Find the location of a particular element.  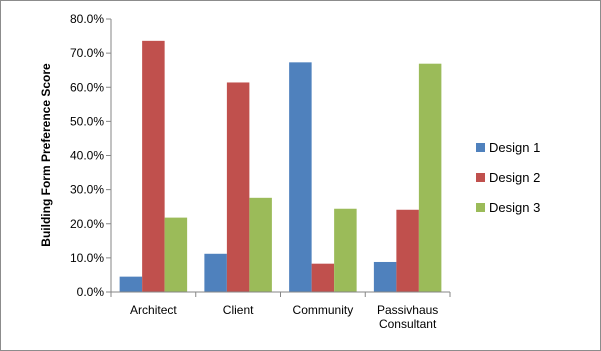

y-tick-label: 40.0% is located at coordinates (87, 156).